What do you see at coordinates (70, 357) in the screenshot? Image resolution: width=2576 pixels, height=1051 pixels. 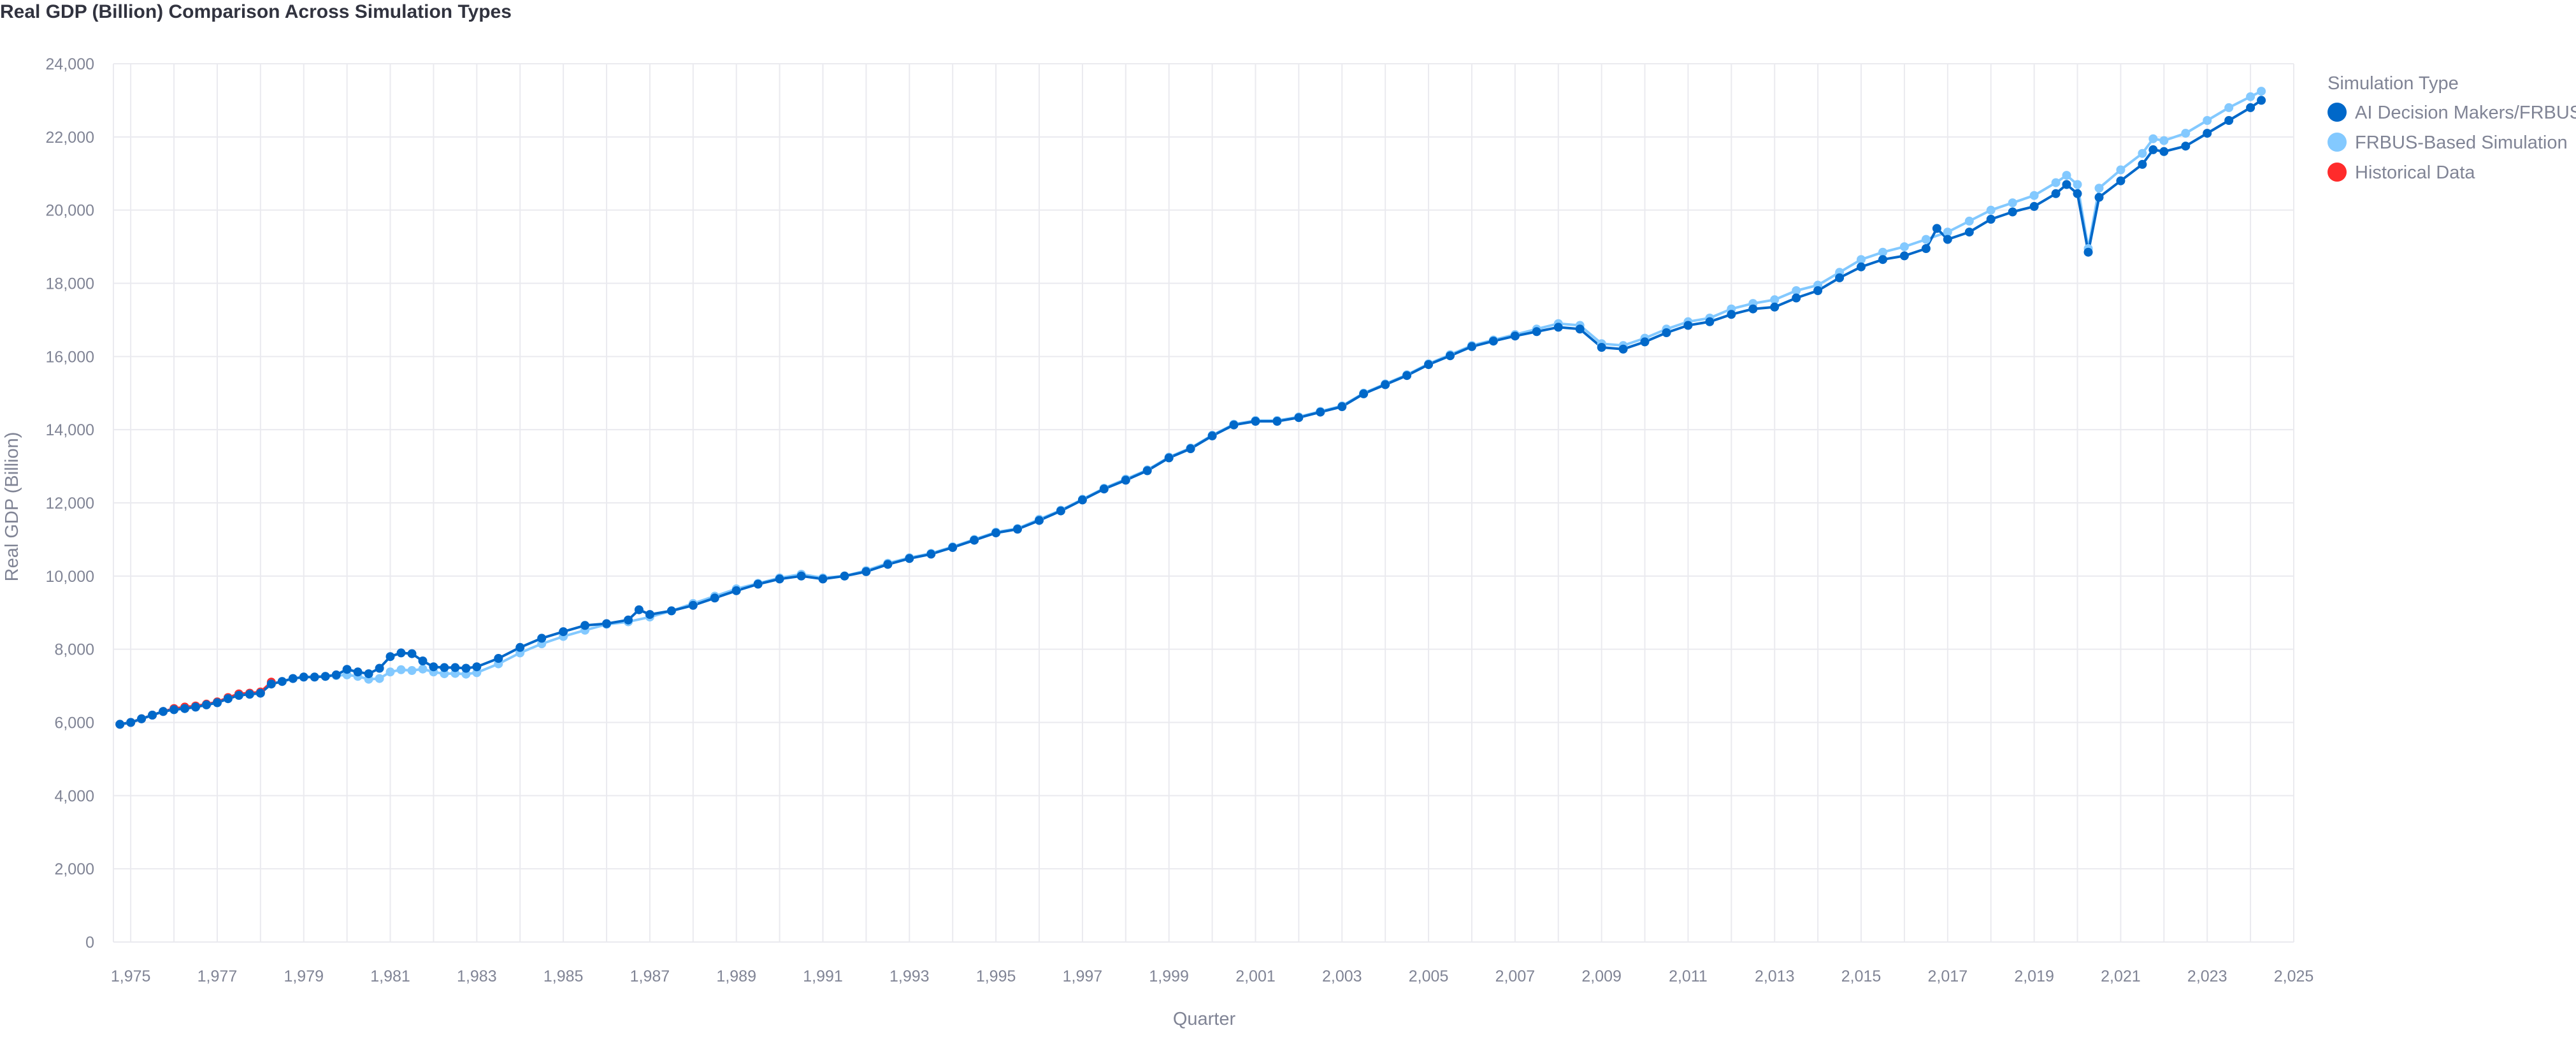 I see `y-tick-label: 16,000` at bounding box center [70, 357].